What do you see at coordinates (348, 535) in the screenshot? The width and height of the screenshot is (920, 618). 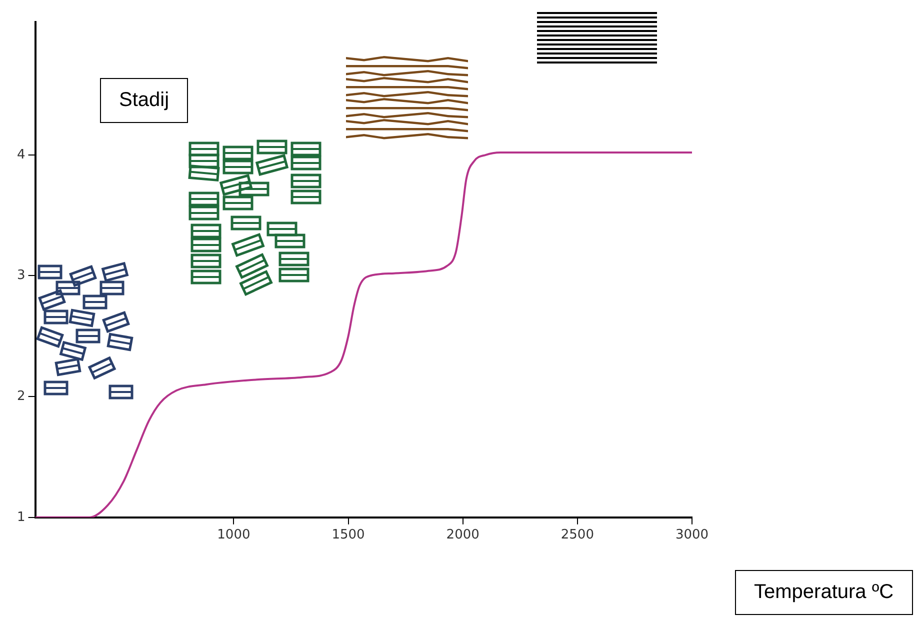 I see `x-tick-label: 1500` at bounding box center [348, 535].